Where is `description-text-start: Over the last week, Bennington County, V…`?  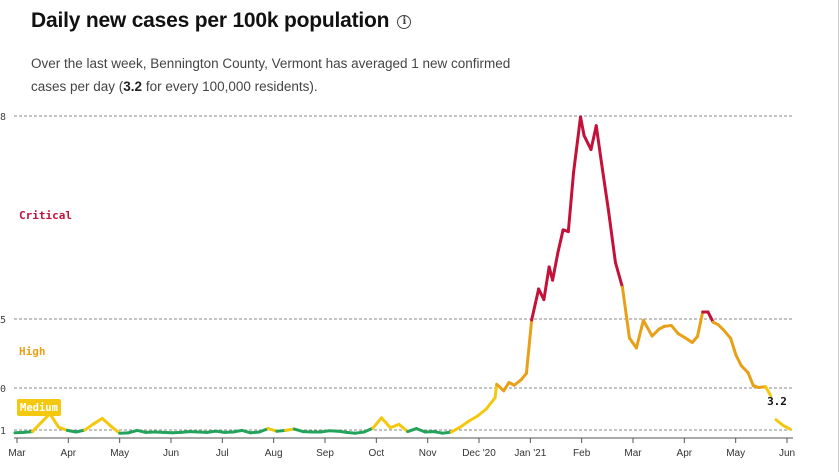
description-text-start: Over the last week, Bennington County, V… is located at coordinates (271, 75).